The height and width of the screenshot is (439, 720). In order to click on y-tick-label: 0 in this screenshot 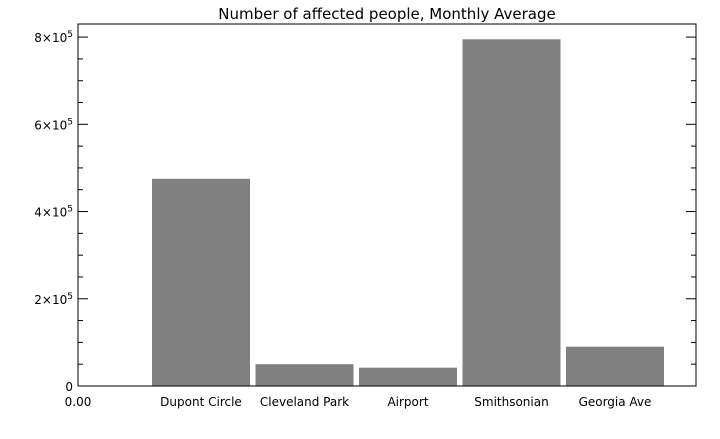, I will do `click(69, 387)`.